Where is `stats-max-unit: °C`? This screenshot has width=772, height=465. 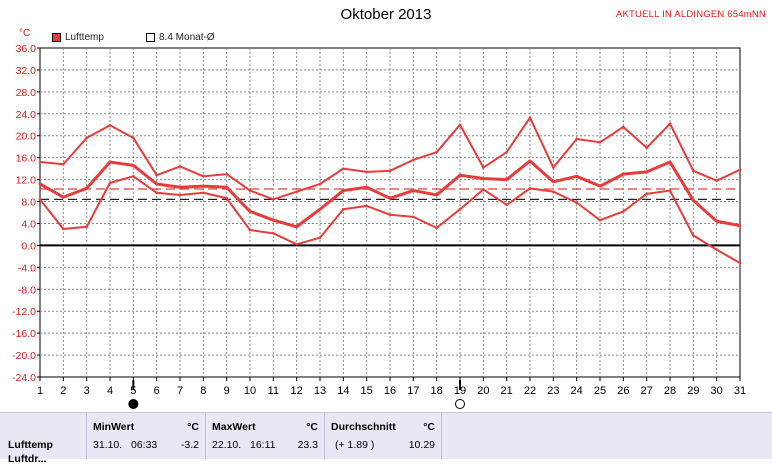
stats-max-unit: °C is located at coordinates (312, 427).